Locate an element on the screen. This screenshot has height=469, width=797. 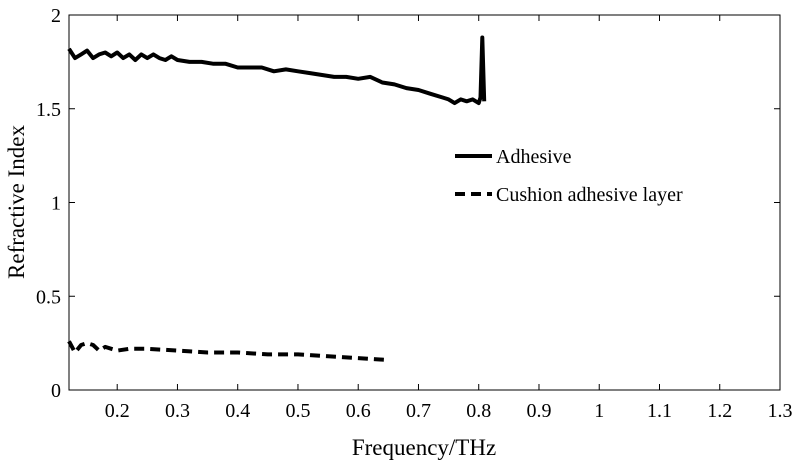
x-tick-label: 1.3 is located at coordinates (780, 411).